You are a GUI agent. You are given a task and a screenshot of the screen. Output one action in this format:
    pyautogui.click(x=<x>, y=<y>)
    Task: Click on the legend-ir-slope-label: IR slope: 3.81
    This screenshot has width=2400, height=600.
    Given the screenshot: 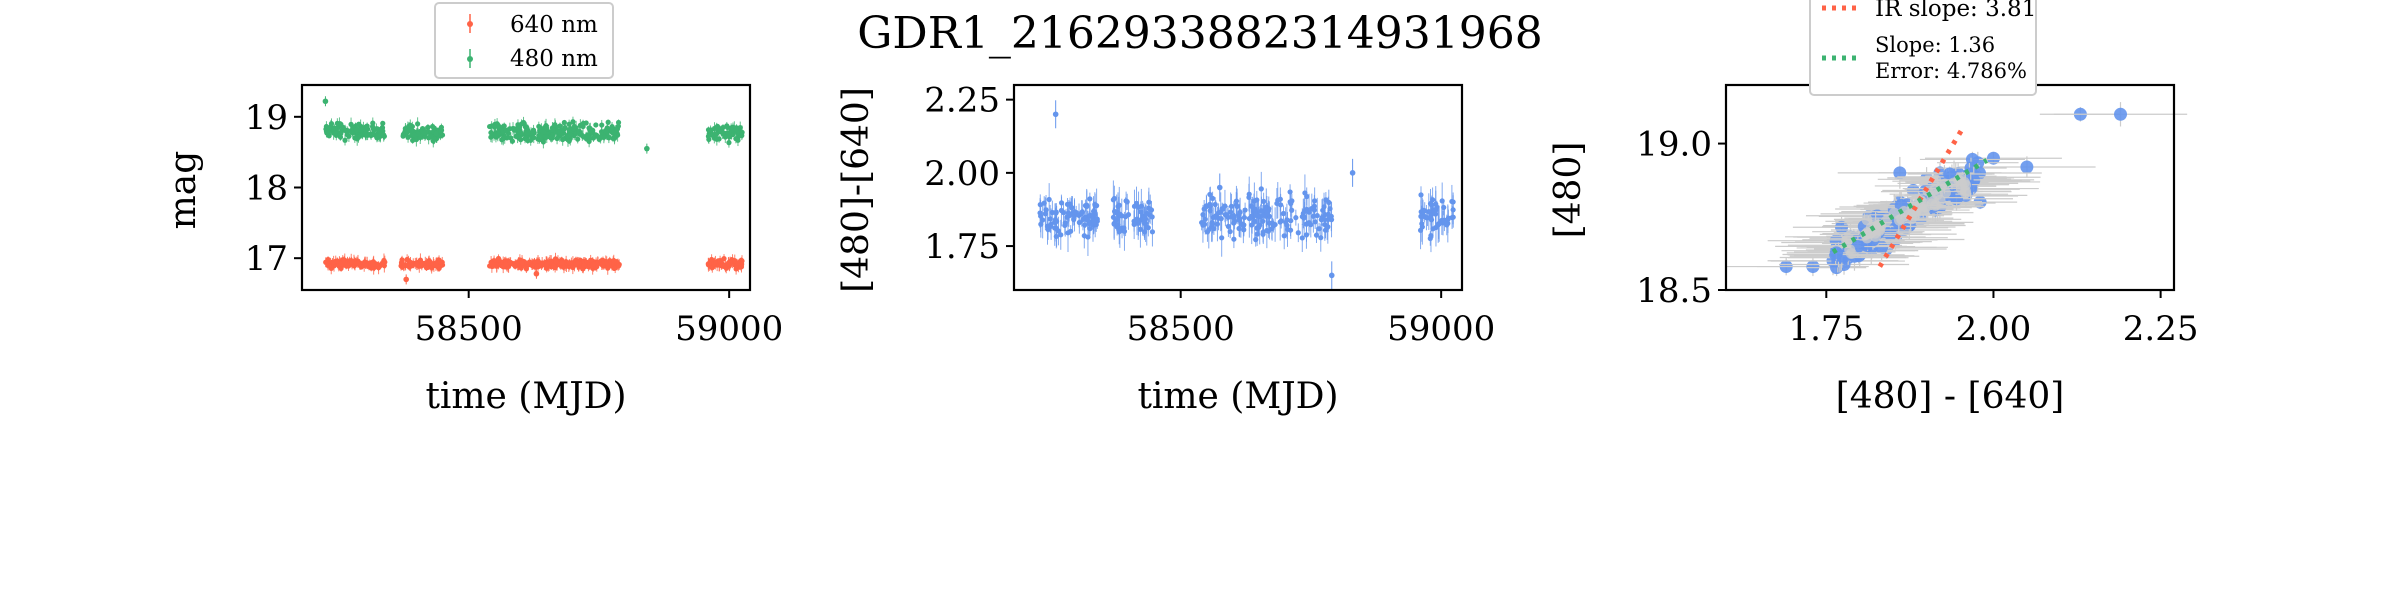 What is the action you would take?
    pyautogui.click(x=1955, y=11)
    